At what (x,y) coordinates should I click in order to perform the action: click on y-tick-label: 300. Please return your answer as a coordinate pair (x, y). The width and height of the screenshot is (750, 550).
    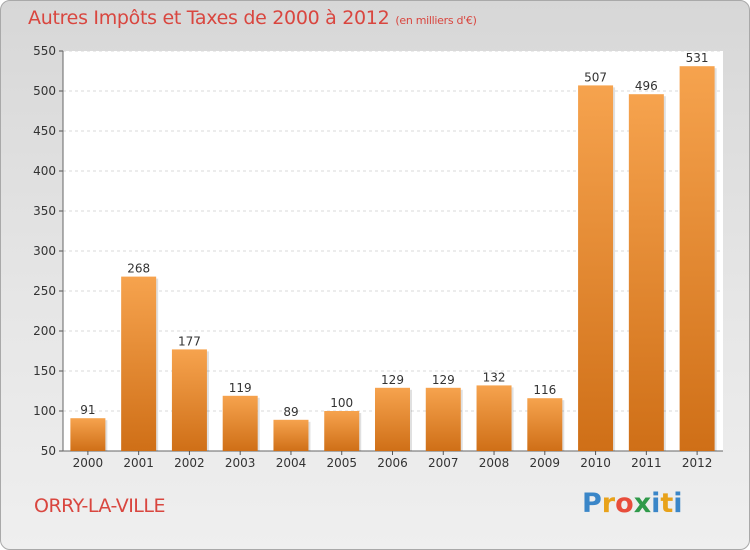
    Looking at the image, I should click on (44, 251).